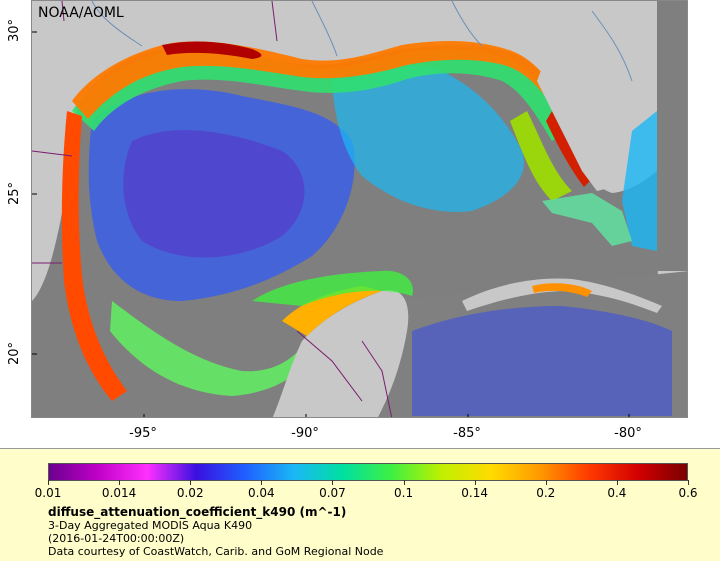 Image resolution: width=720 pixels, height=561 pixels. I want to click on colorbar-tick-label: 0.014, so click(119, 493).